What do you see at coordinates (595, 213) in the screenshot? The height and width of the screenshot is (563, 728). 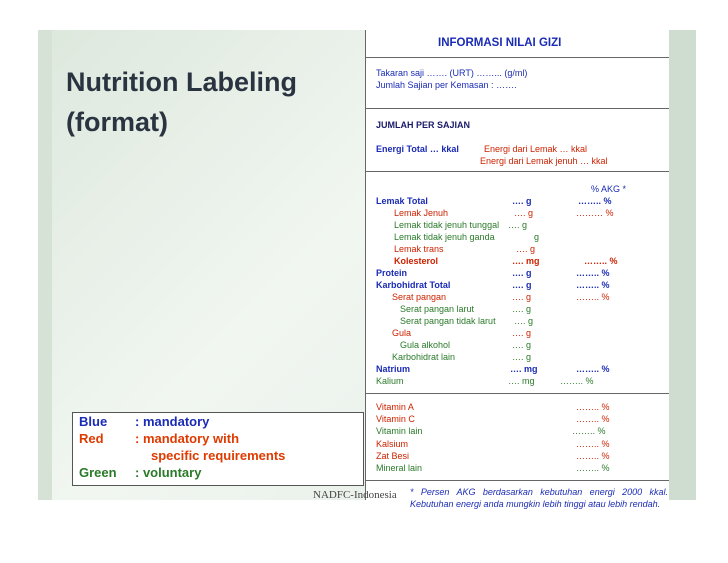 I see `nutrient-akg: ……… %` at bounding box center [595, 213].